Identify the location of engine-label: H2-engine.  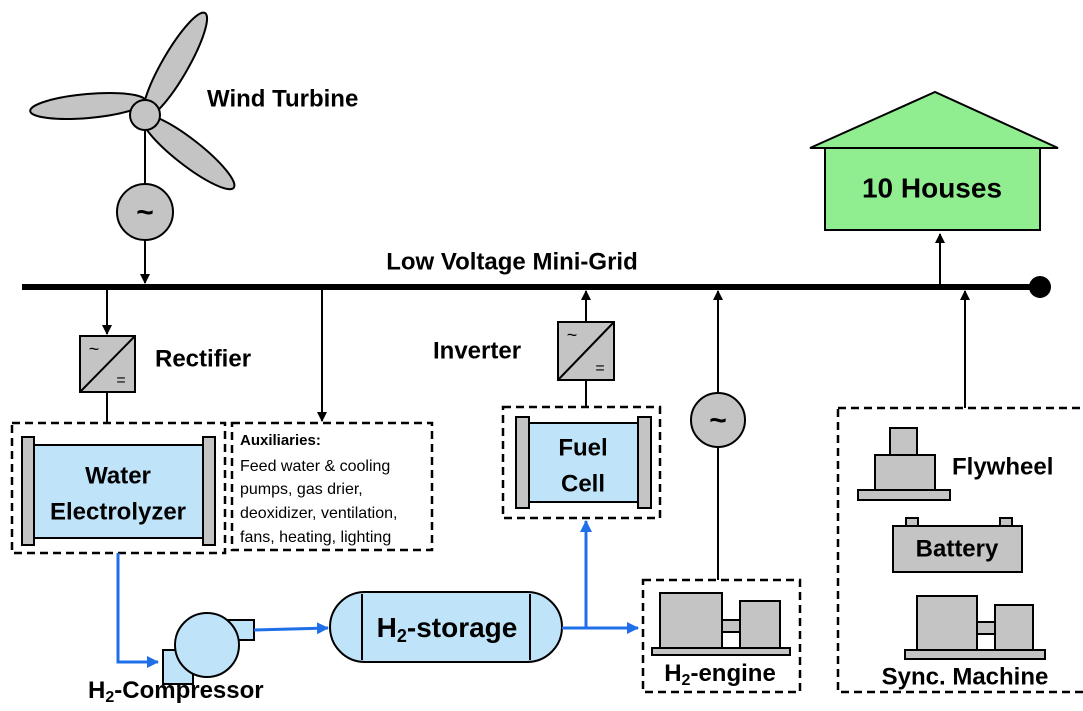
(720, 674).